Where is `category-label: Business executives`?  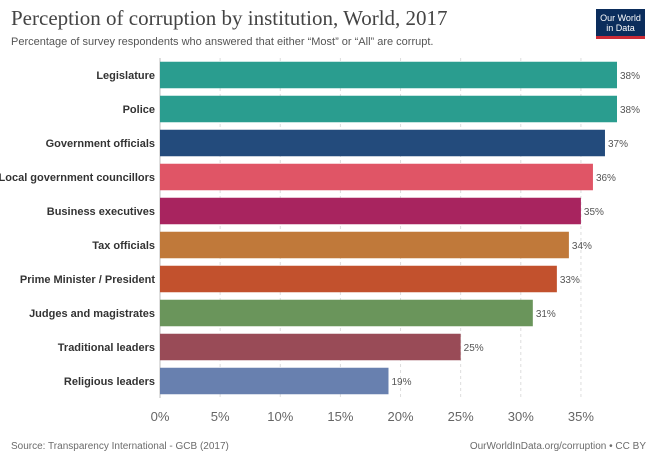
category-label: Business executives is located at coordinates (101, 212).